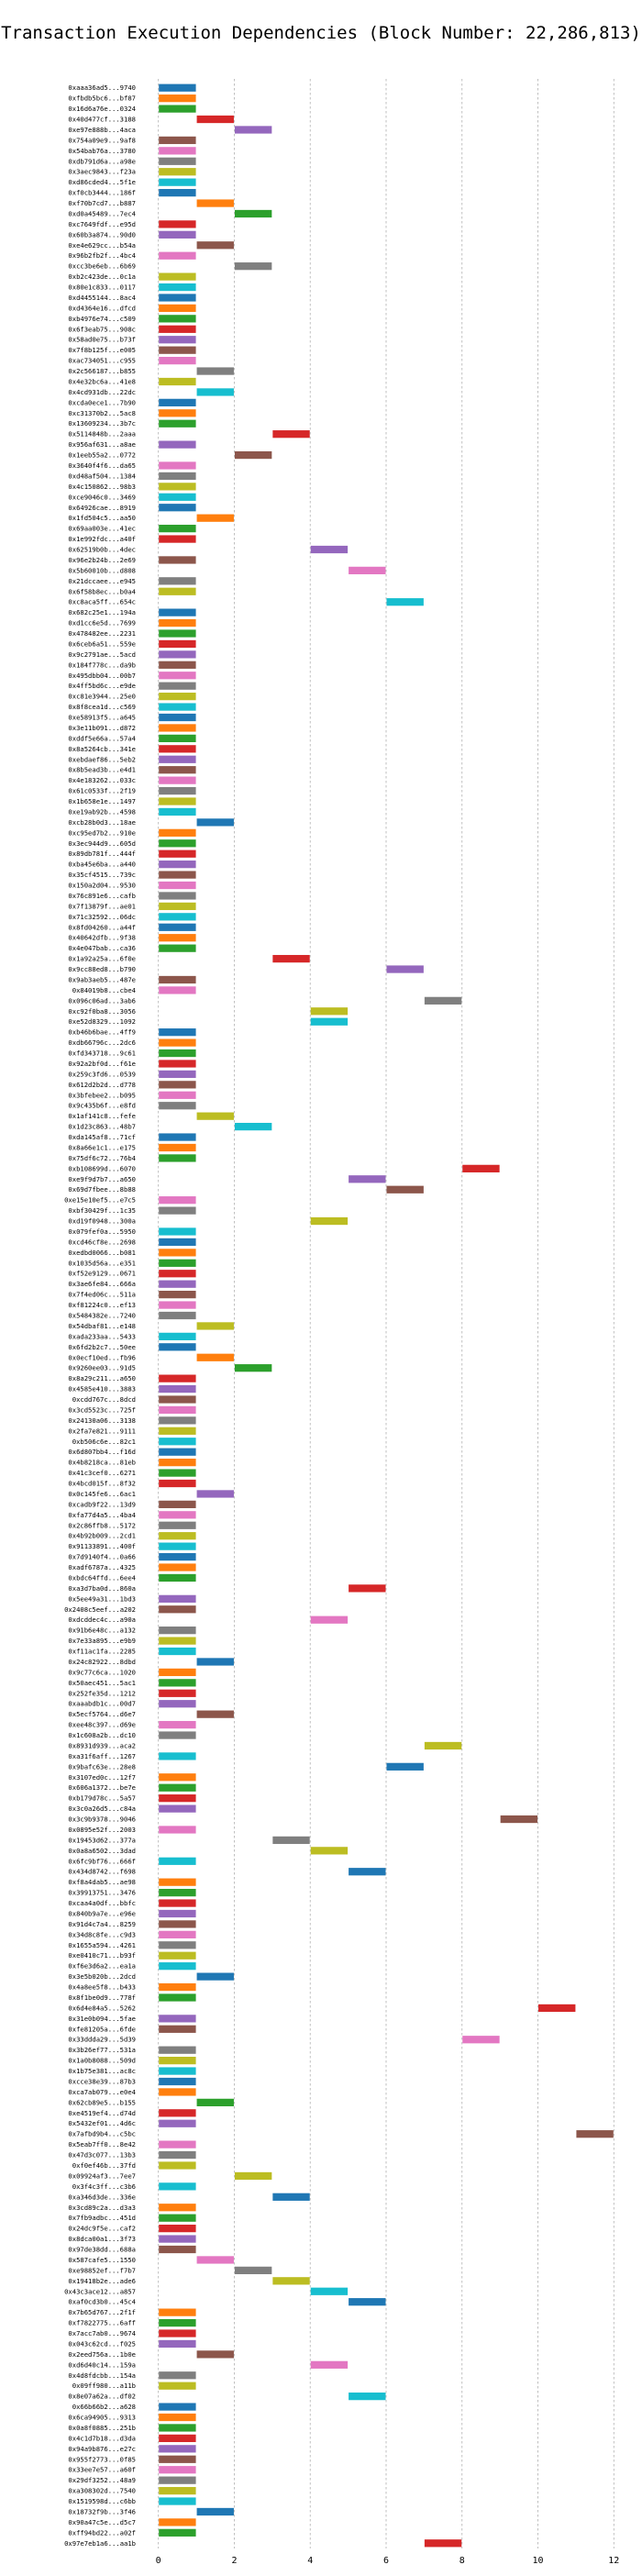 This screenshot has width=642, height=2576. Describe the element at coordinates (102, 1504) in the screenshot. I see `transaction-label: 0xcadb9f22...13d9` at that location.